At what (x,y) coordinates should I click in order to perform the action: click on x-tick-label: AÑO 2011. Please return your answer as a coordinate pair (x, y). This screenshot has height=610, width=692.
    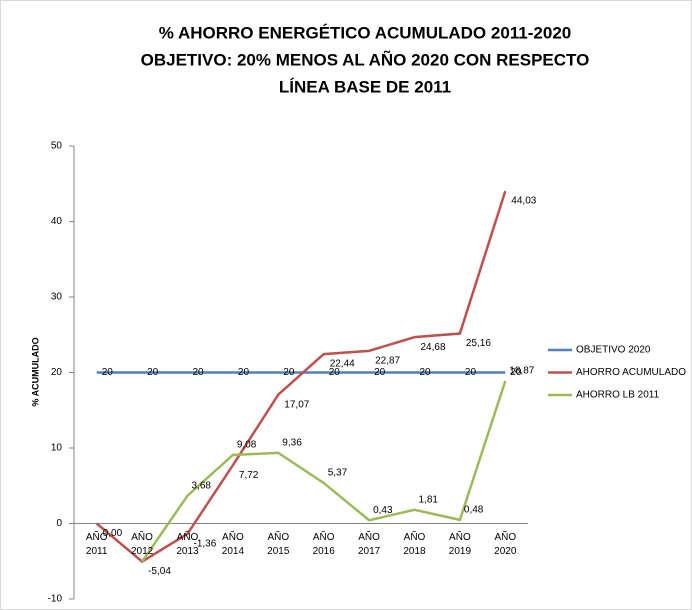
    Looking at the image, I should click on (96, 544).